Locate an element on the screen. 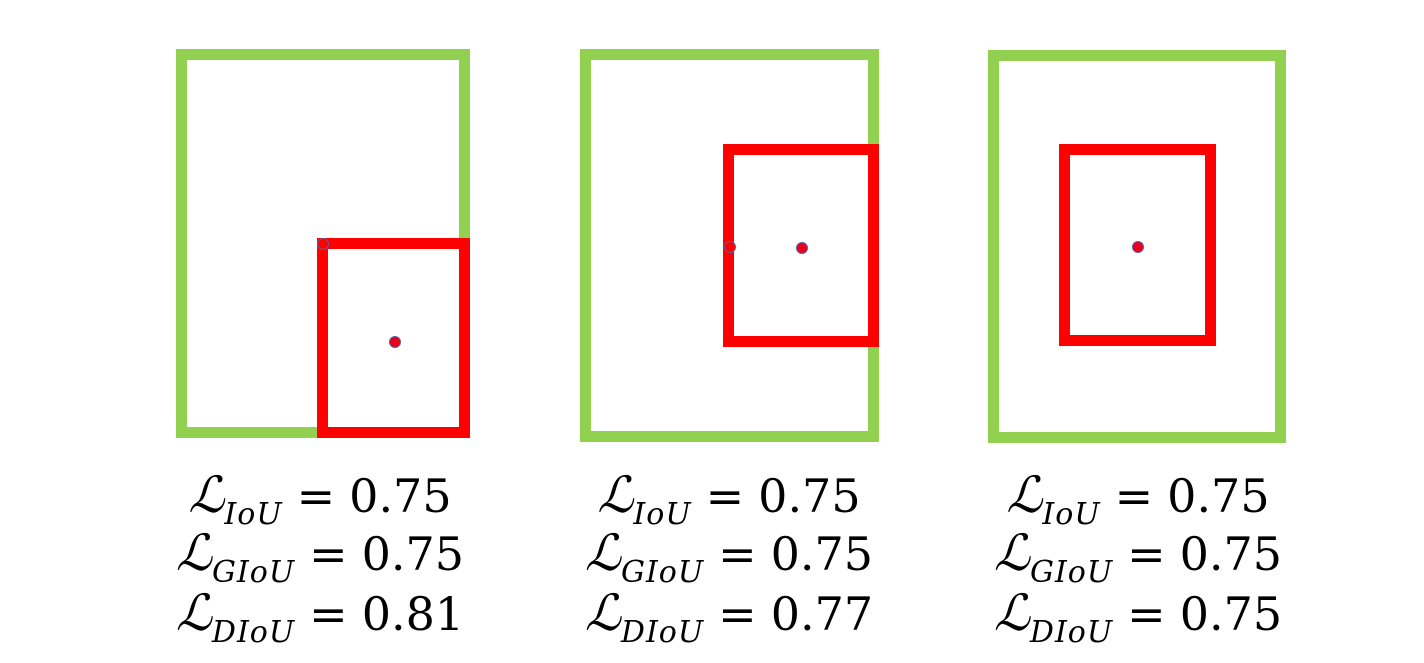 This screenshot has height=663, width=1424. ground-truth-box is located at coordinates (1137, 246).